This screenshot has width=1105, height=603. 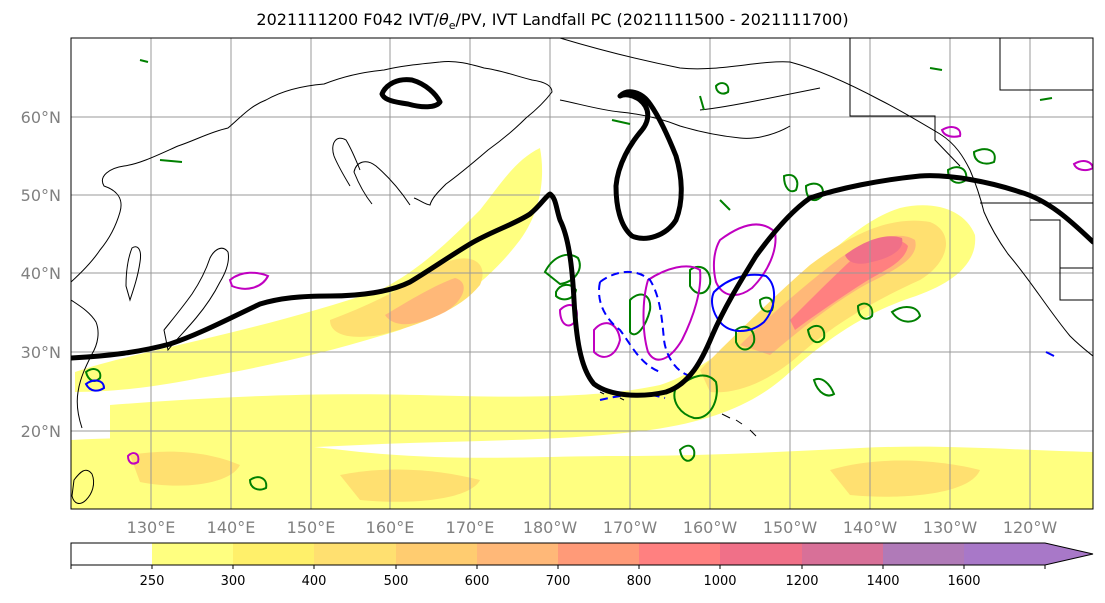 I want to click on lon-label: 150°W, so click(x=790, y=527).